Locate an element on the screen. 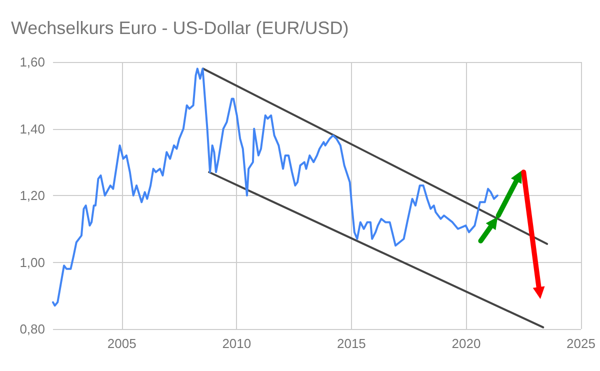 The height and width of the screenshot is (371, 600). y-tick-label: 1,00 is located at coordinates (32, 262).